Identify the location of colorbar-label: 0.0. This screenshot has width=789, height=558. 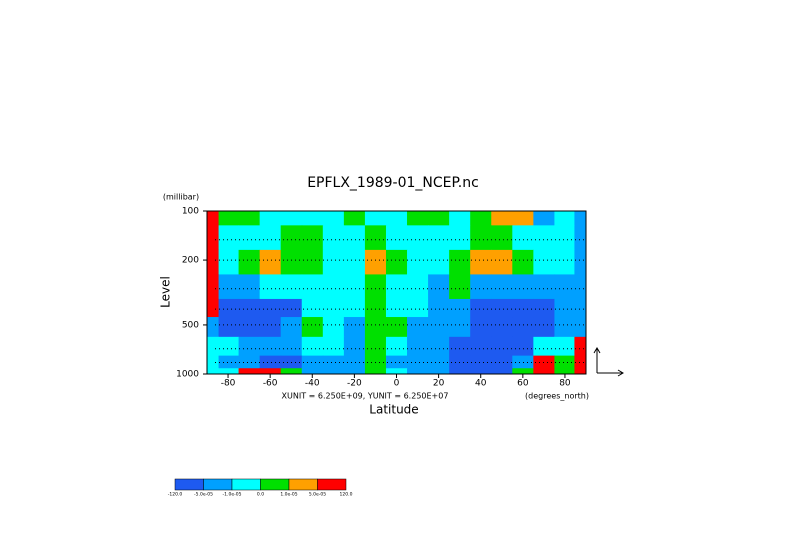
(260, 495).